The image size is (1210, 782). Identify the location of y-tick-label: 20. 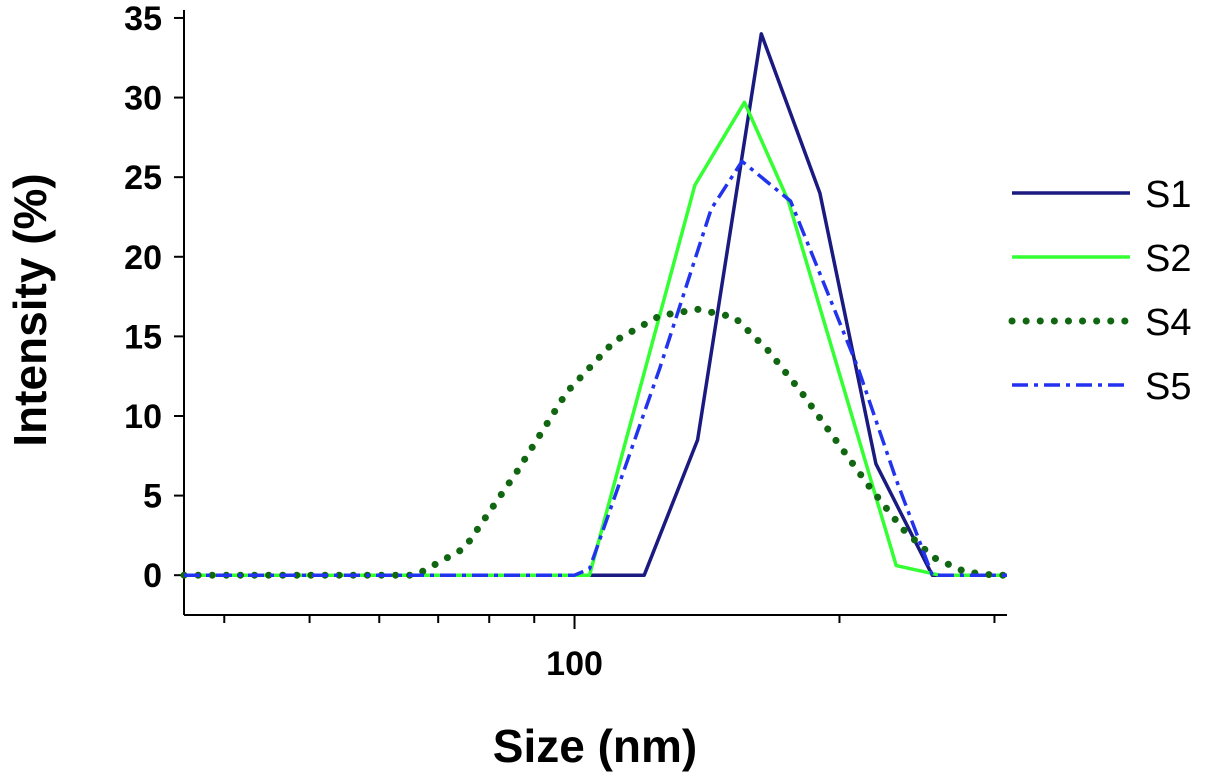
(143, 258).